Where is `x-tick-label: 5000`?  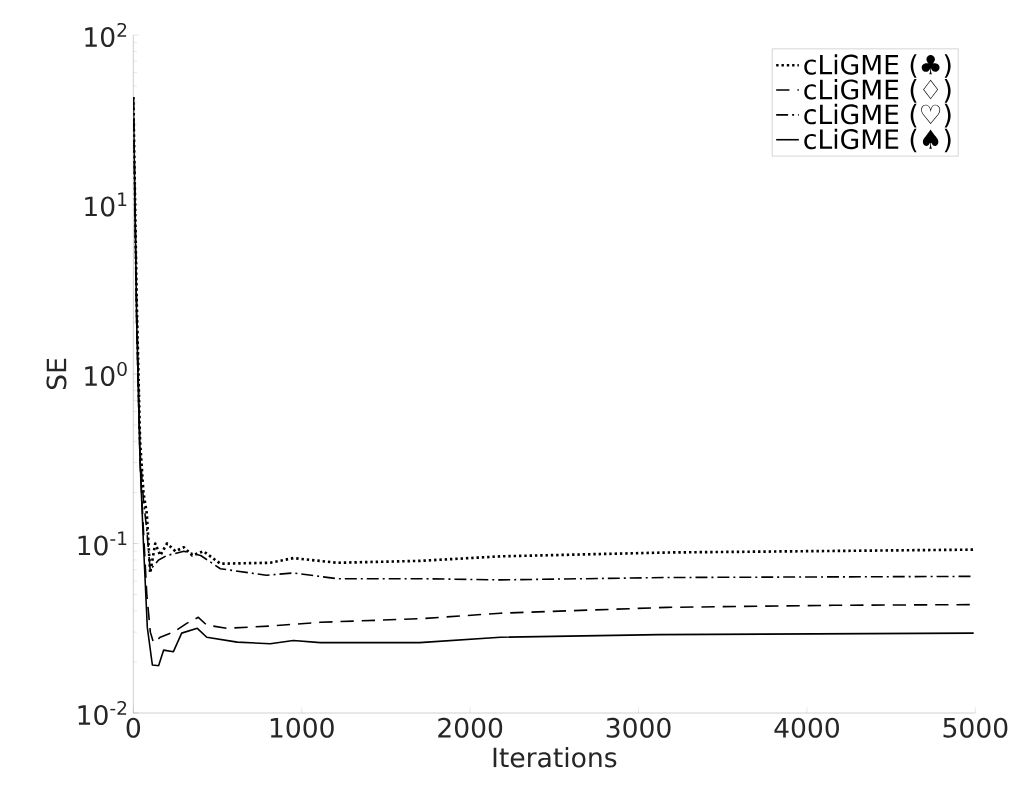
x-tick-label: 5000 is located at coordinates (975, 727).